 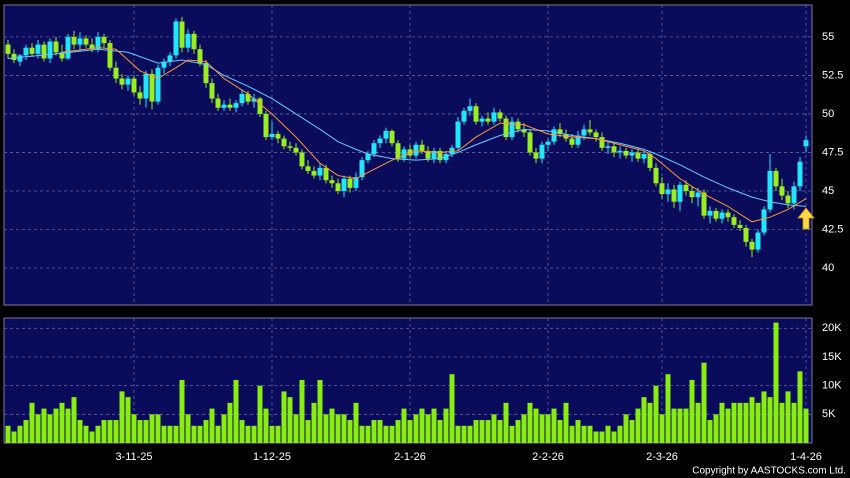 I want to click on x-tick-label: 1-4-26, so click(x=806, y=457).